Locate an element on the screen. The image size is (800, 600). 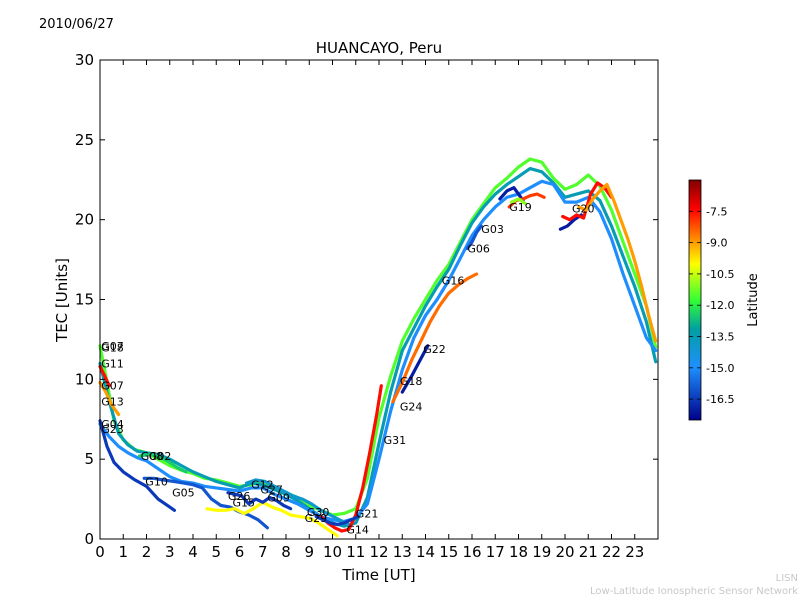
chart-title: HUANCAYO, Peru is located at coordinates (379, 48).